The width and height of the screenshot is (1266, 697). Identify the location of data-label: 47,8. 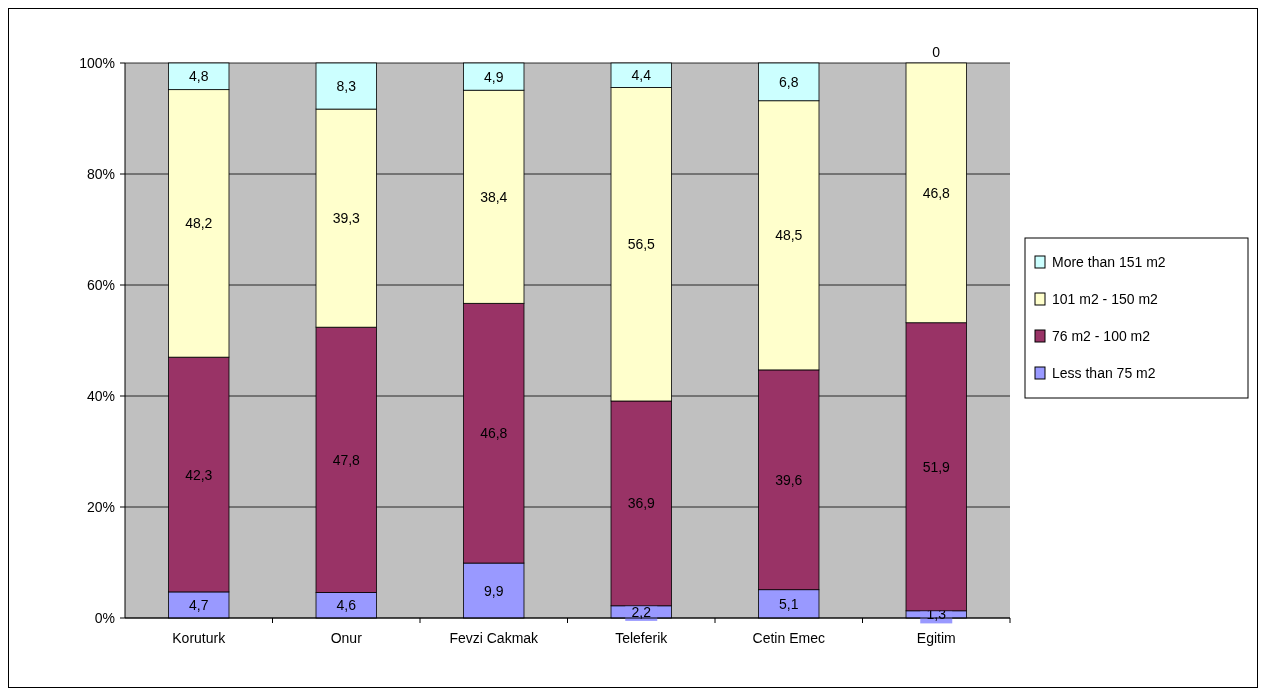
(346, 459).